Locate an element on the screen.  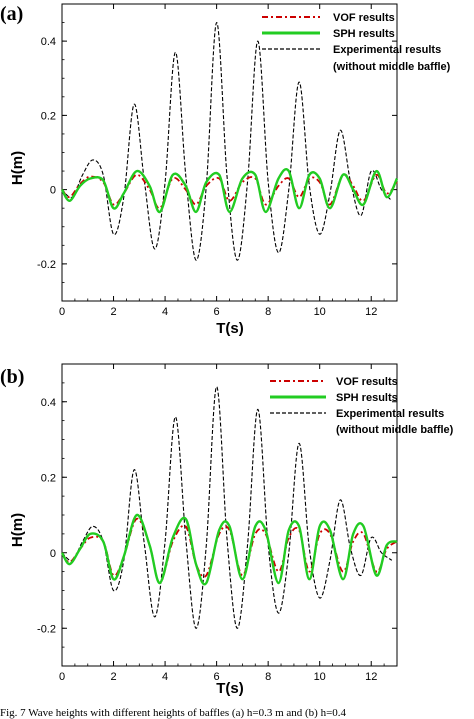
panel-letter: (a) is located at coordinates (11, 14).